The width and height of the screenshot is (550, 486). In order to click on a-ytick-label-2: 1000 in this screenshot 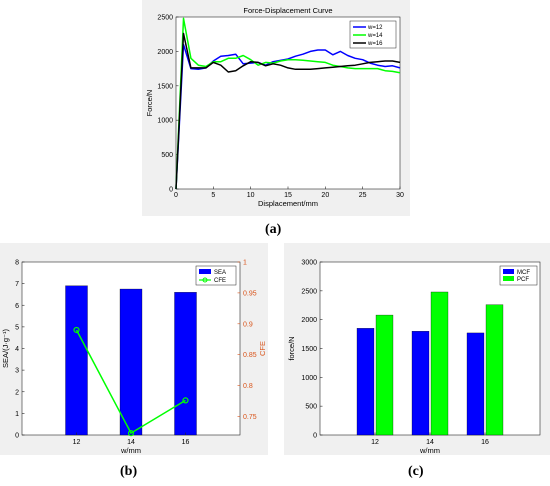, I will do `click(165, 121)`.